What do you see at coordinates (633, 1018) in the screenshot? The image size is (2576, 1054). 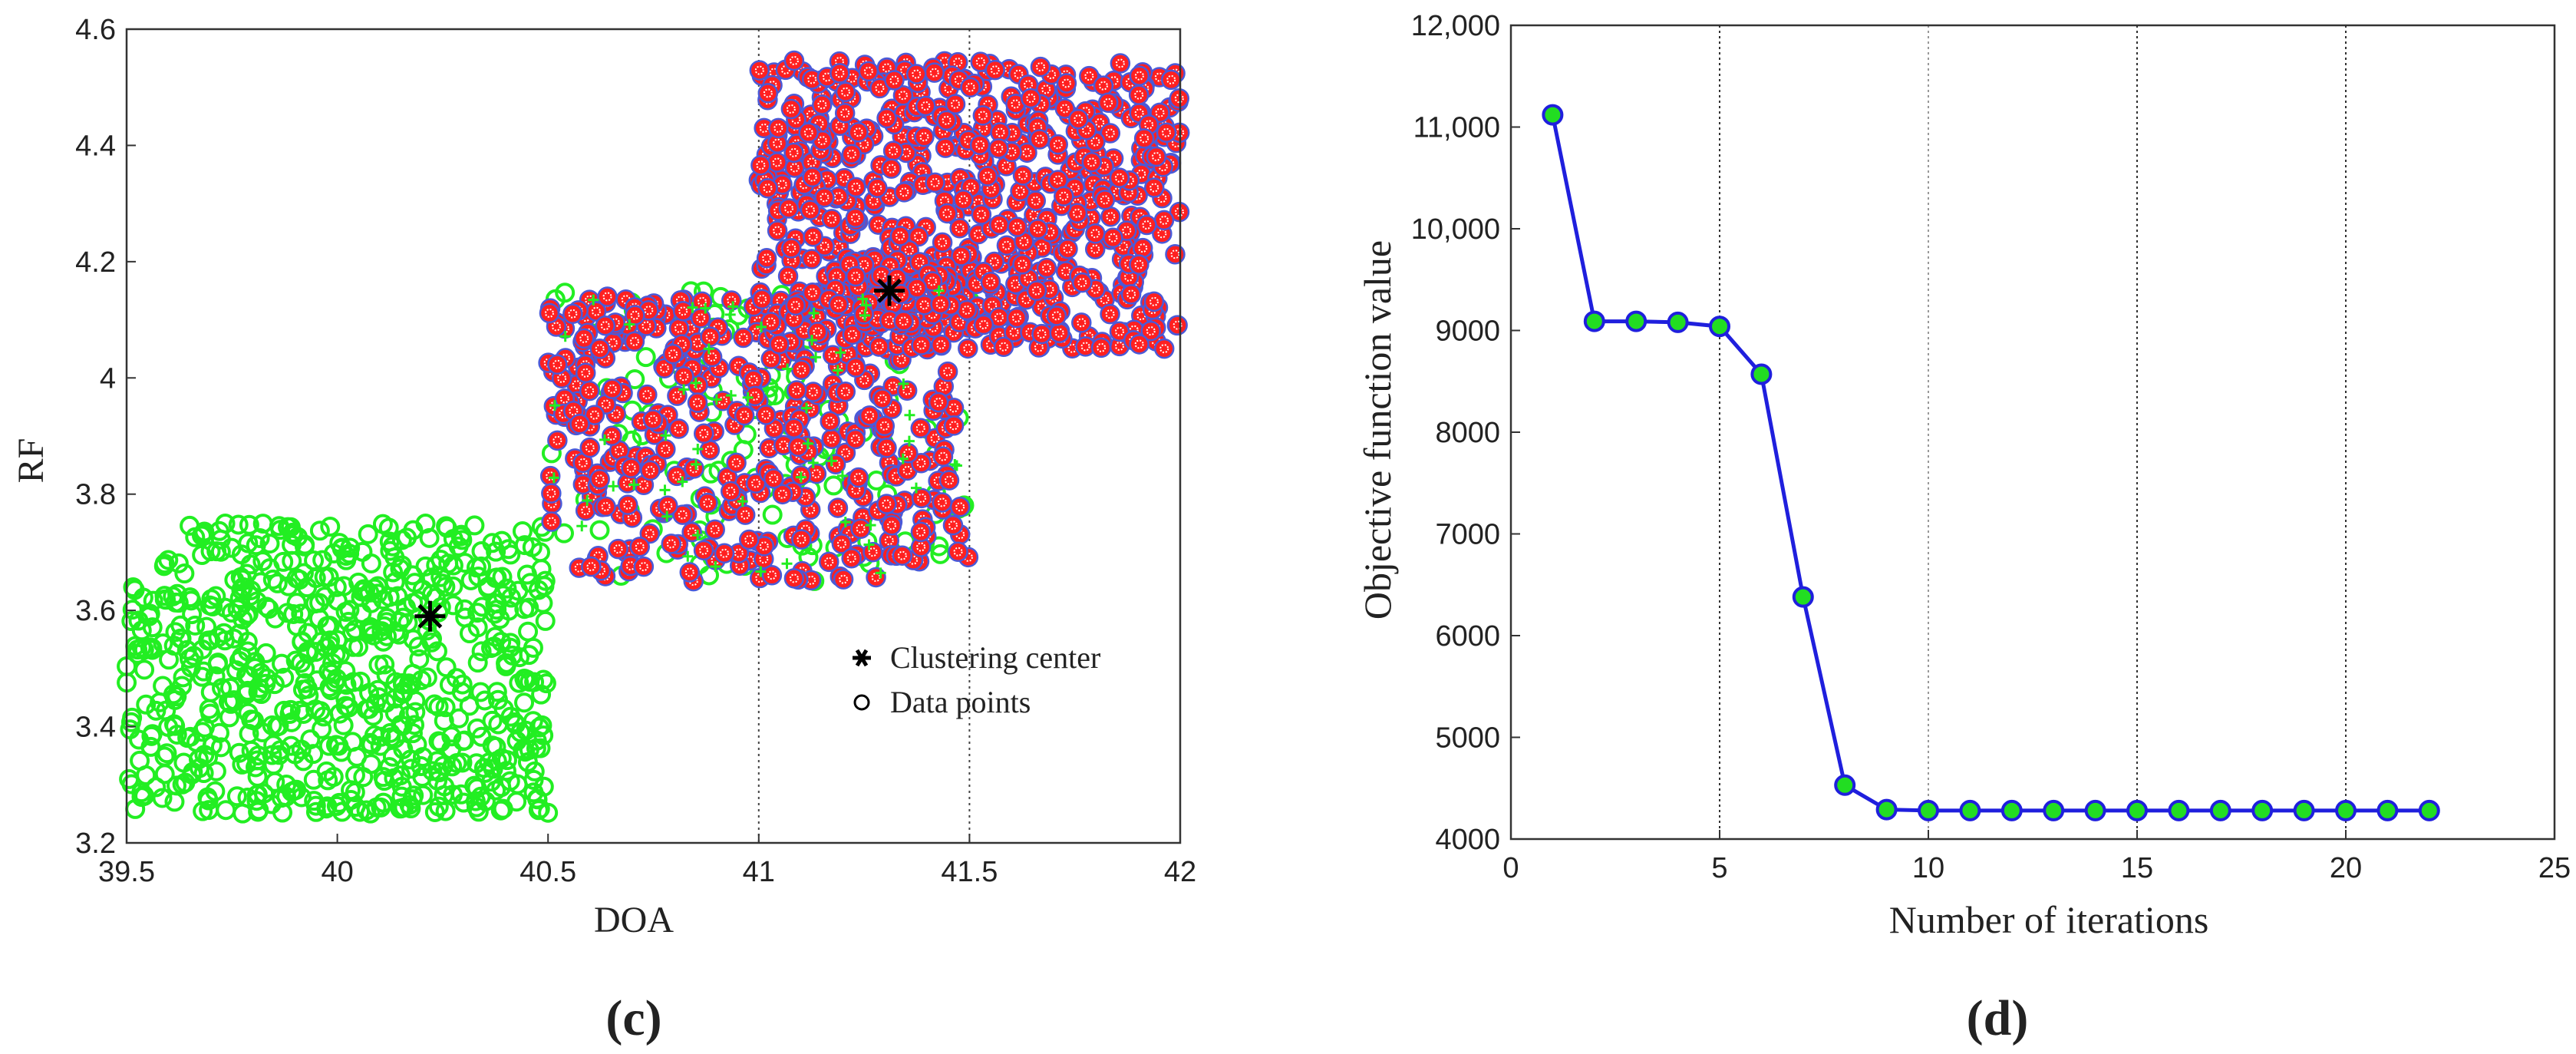 I see `panel-label-c: (c)` at bounding box center [633, 1018].